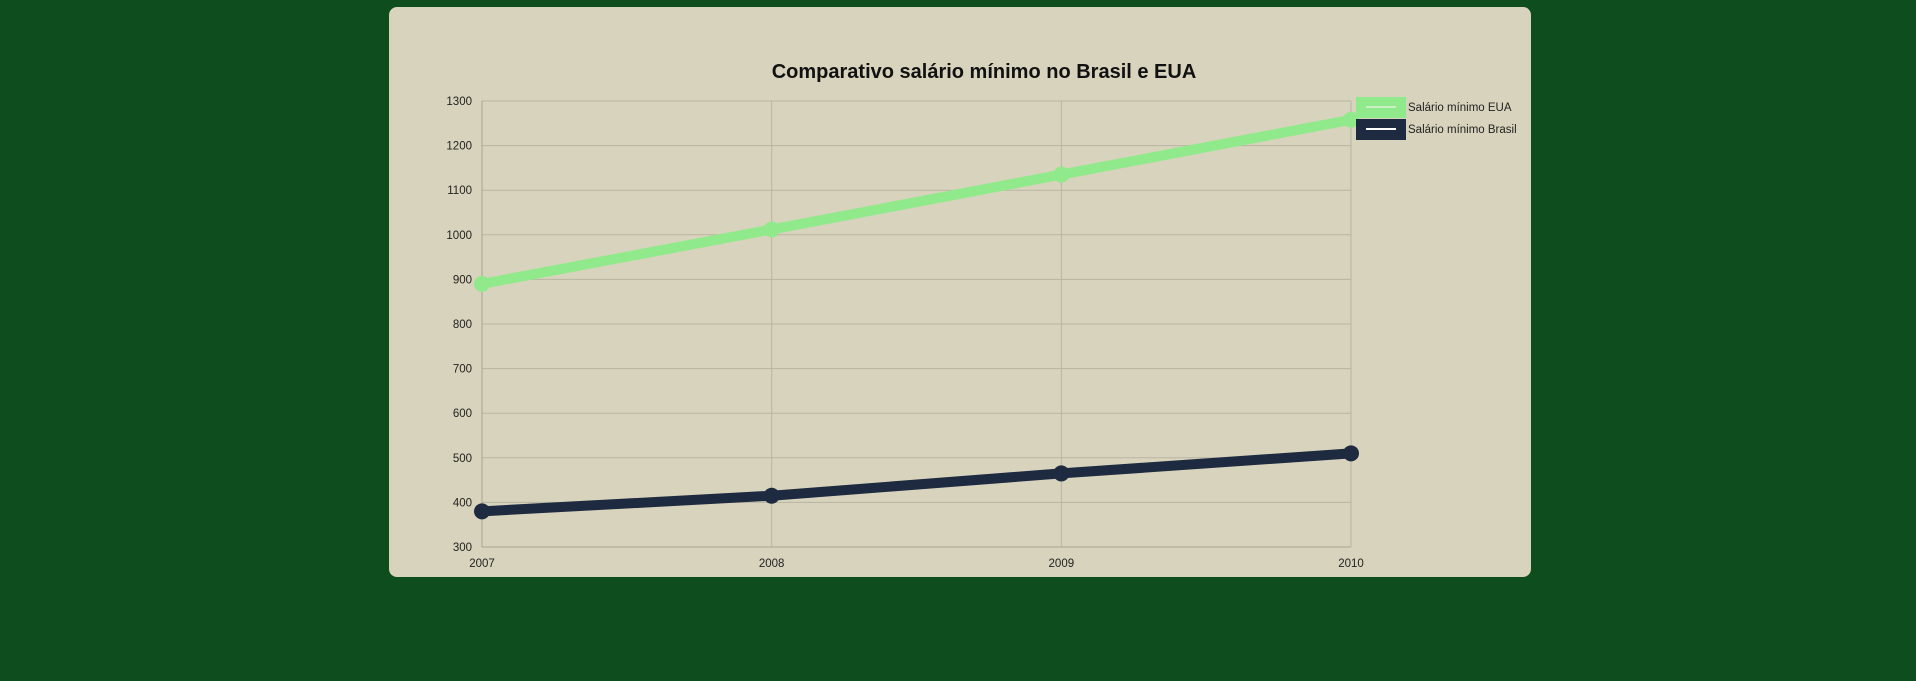 Image resolution: width=1916 pixels, height=681 pixels. What do you see at coordinates (462, 548) in the screenshot?
I see `y-tick-label: 300` at bounding box center [462, 548].